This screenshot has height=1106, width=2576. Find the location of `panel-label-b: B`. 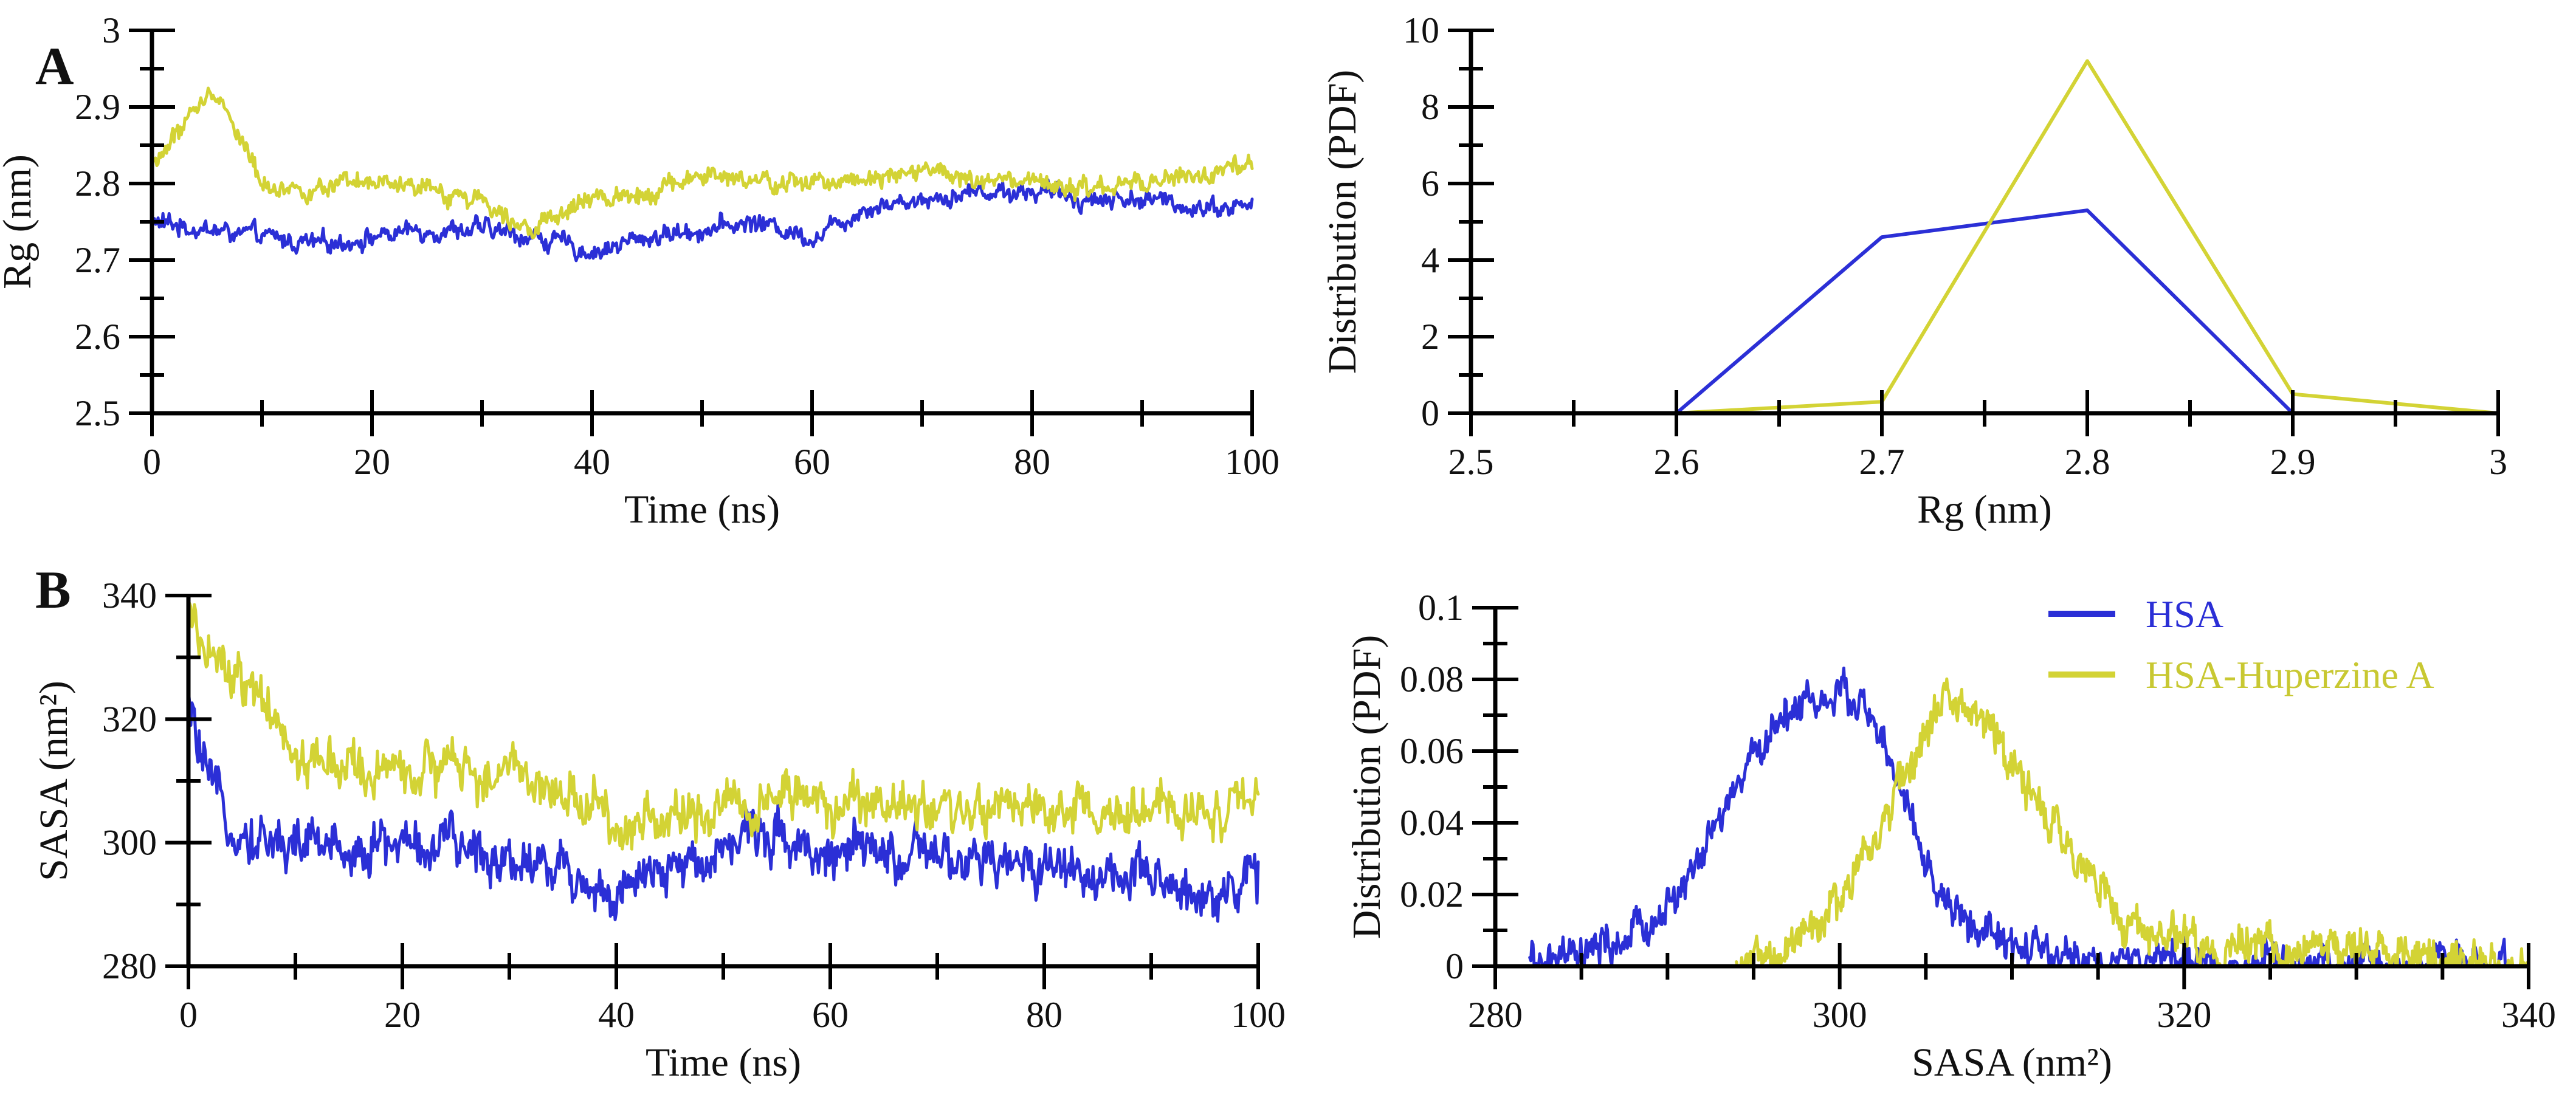

panel-label-b: B is located at coordinates (53, 590).